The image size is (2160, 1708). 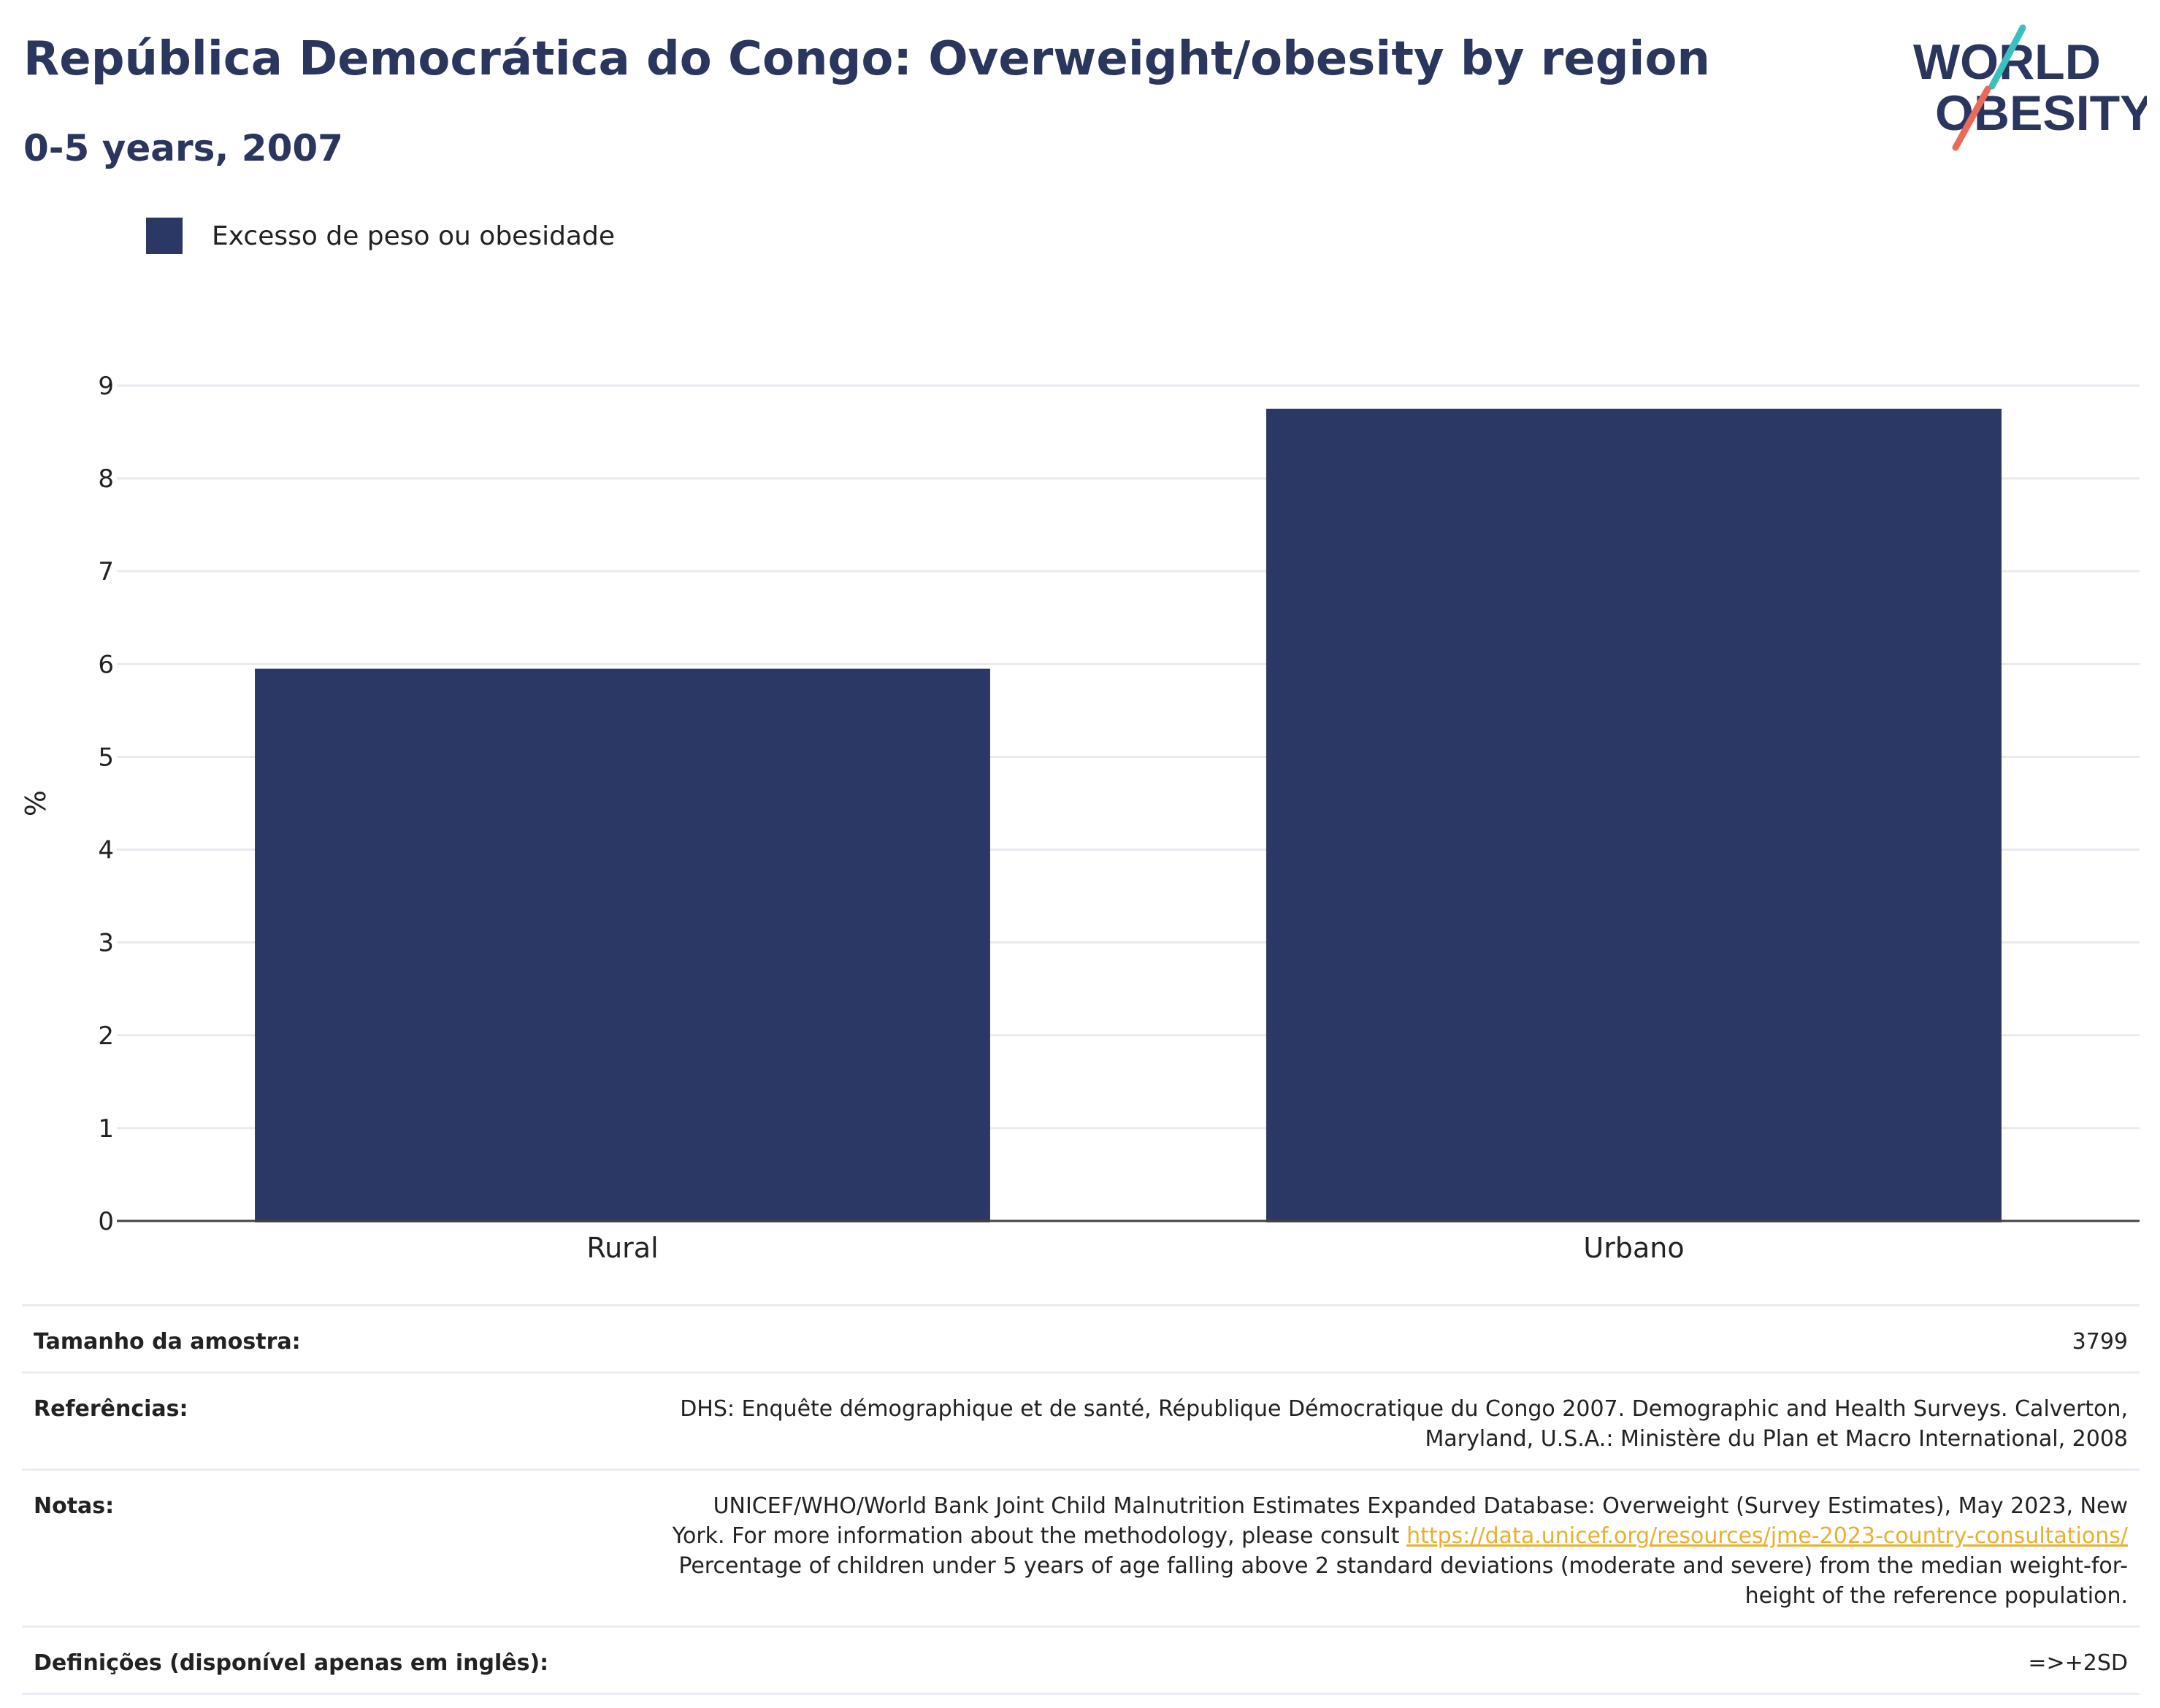 I want to click on y-axis-title: %, so click(x=36, y=803).